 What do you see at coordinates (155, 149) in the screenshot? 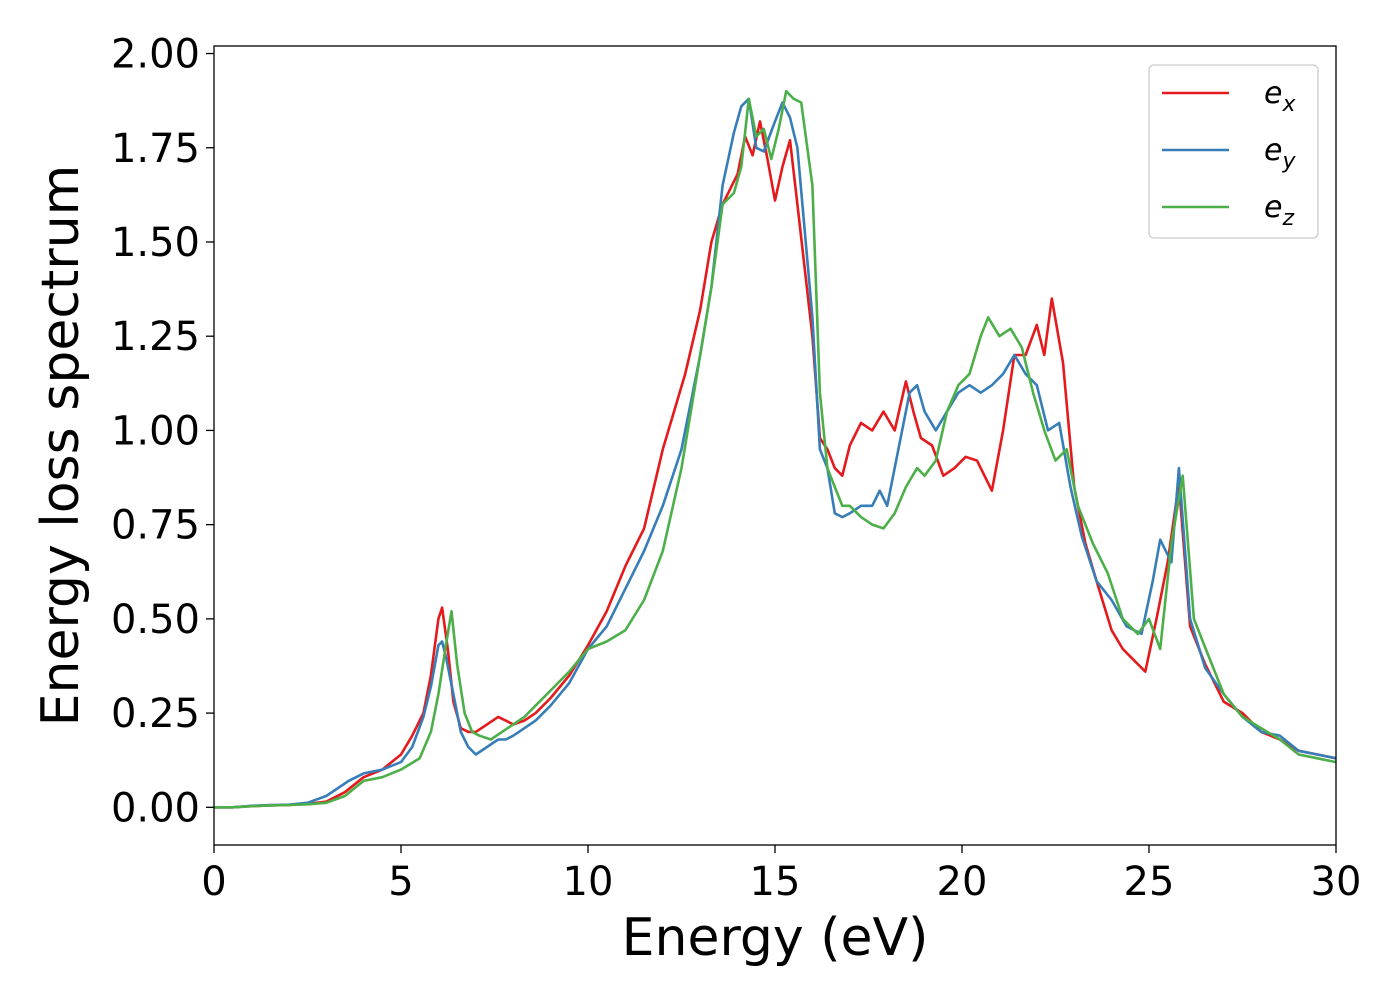
I see `y-tick-label: 1.75` at bounding box center [155, 149].